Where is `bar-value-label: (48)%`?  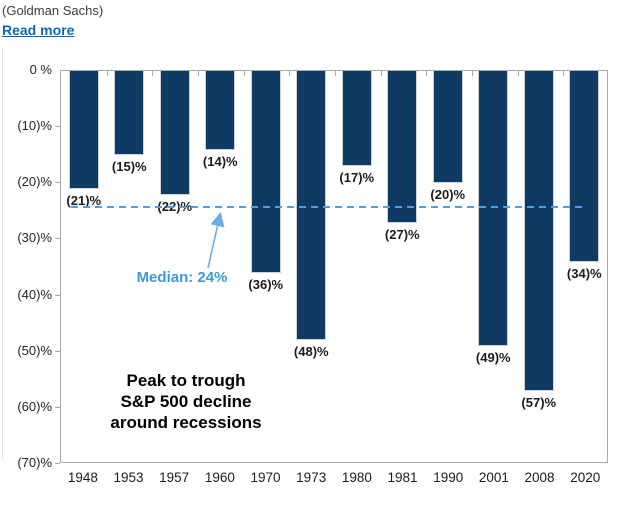
bar-value-label: (48)% is located at coordinates (311, 351).